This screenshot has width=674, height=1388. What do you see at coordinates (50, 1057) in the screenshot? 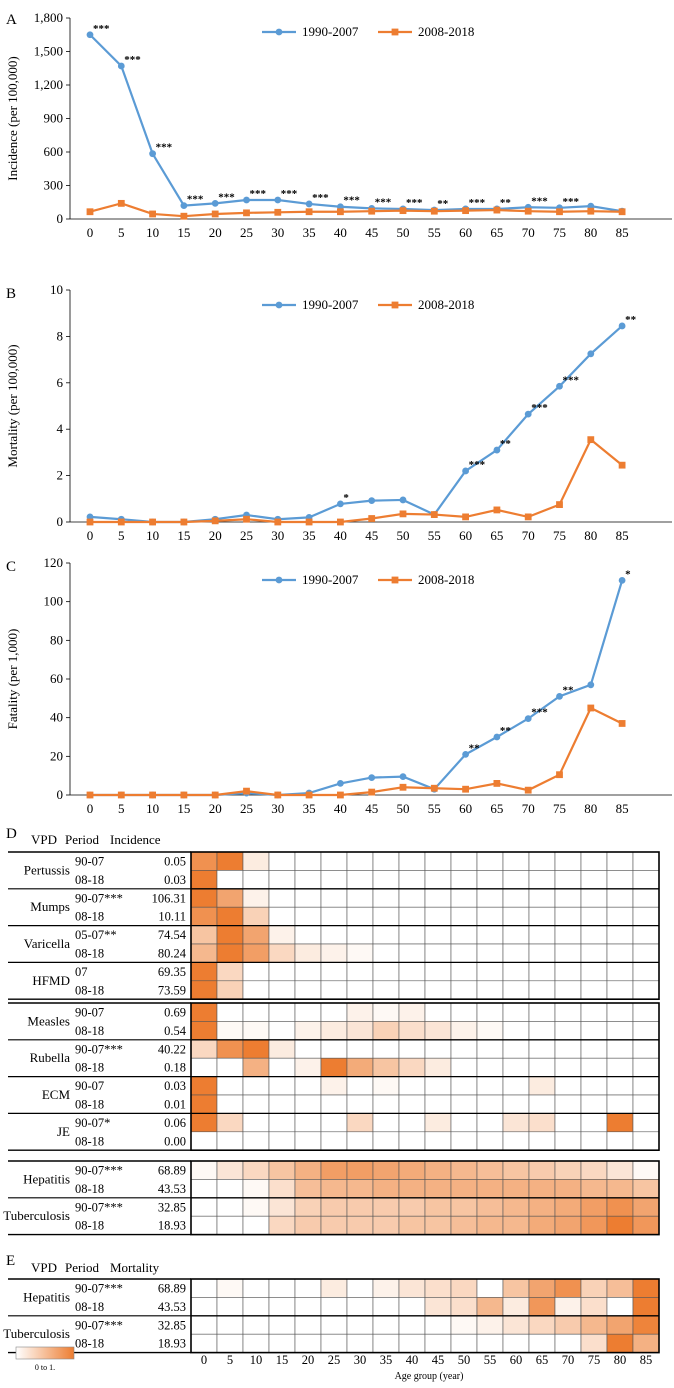
I see `vpd-label: Rubella` at bounding box center [50, 1057].